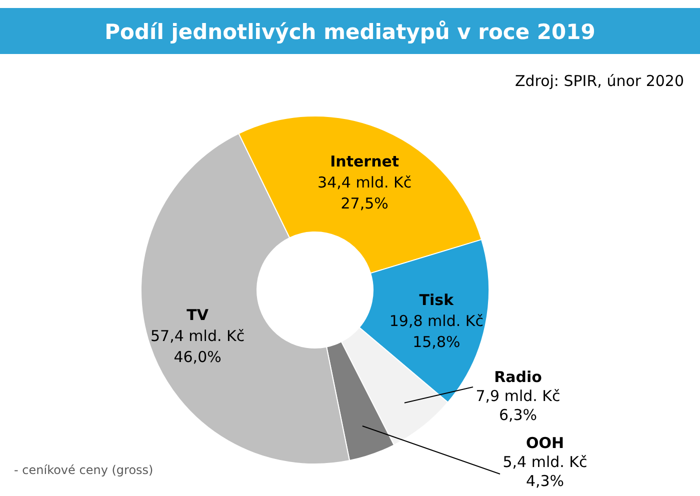  Describe the element at coordinates (365, 192) in the screenshot. I see `data-label: 34,4 mld. Kč 27,5%` at that location.